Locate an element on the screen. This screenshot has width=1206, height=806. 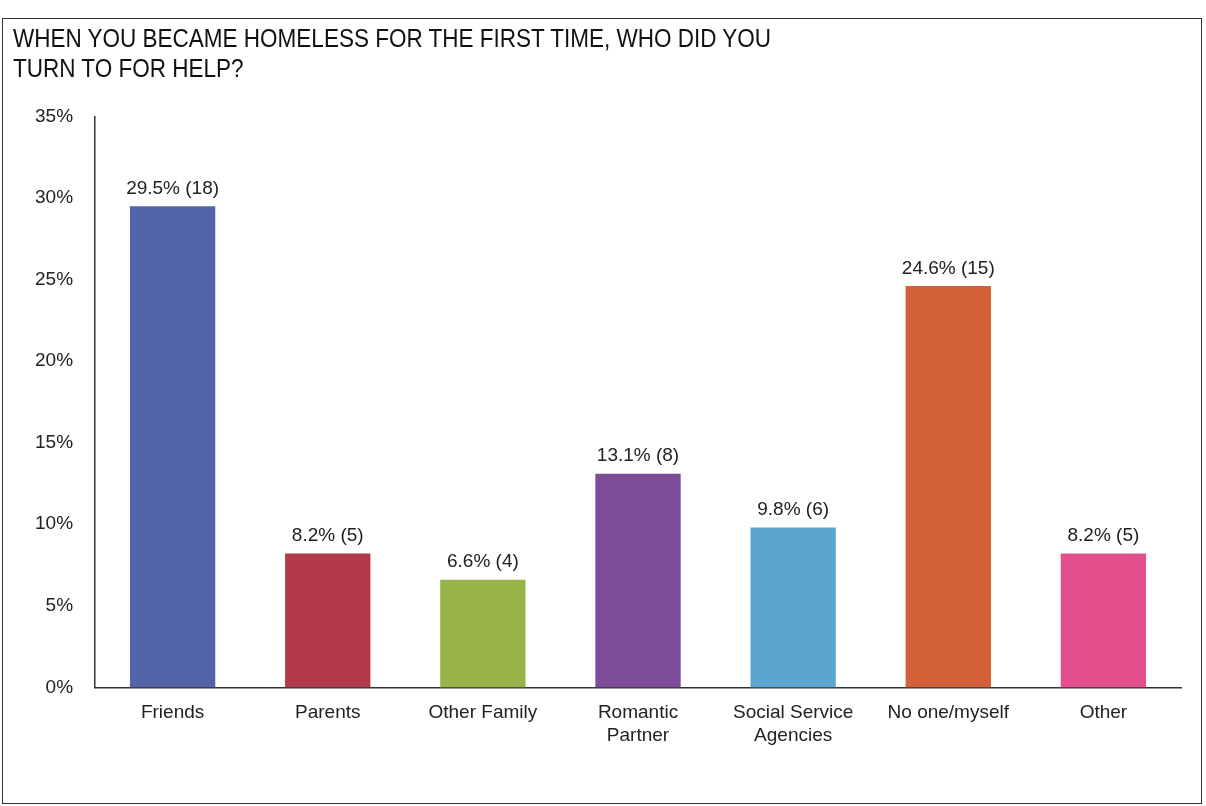
data-label: 29.5% (18) is located at coordinates (173, 187).